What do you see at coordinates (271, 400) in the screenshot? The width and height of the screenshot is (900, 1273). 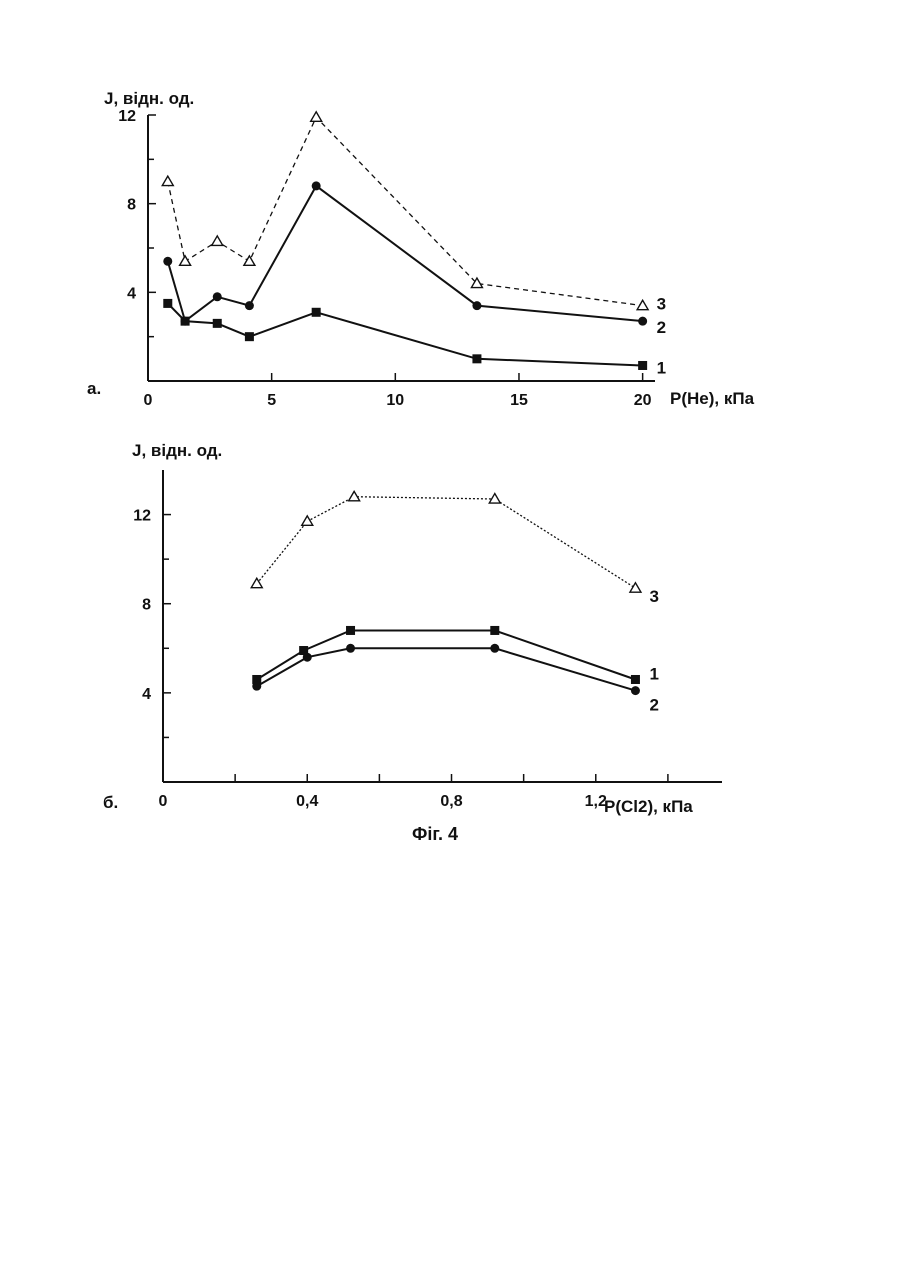 I see `x-tick-label: 5` at bounding box center [271, 400].